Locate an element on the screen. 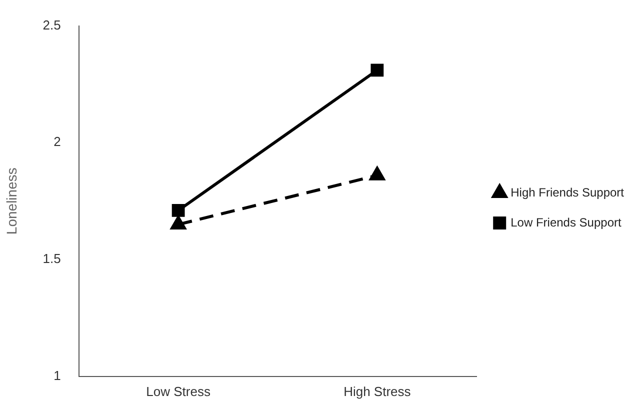 The image size is (636, 408). y-tick-label: 2 is located at coordinates (57, 142).